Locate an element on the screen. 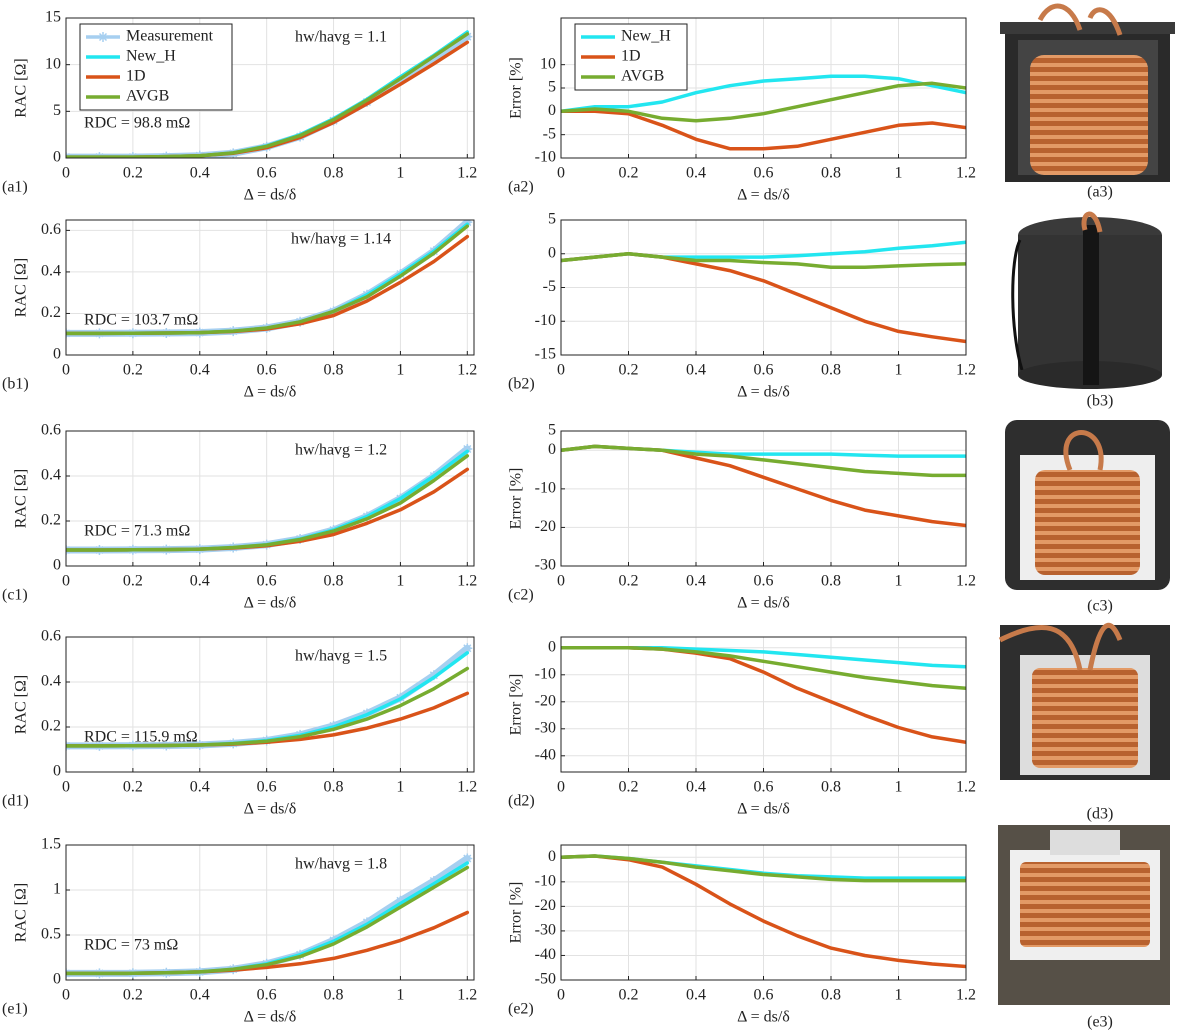  legend-label: 1D is located at coordinates (136, 76).